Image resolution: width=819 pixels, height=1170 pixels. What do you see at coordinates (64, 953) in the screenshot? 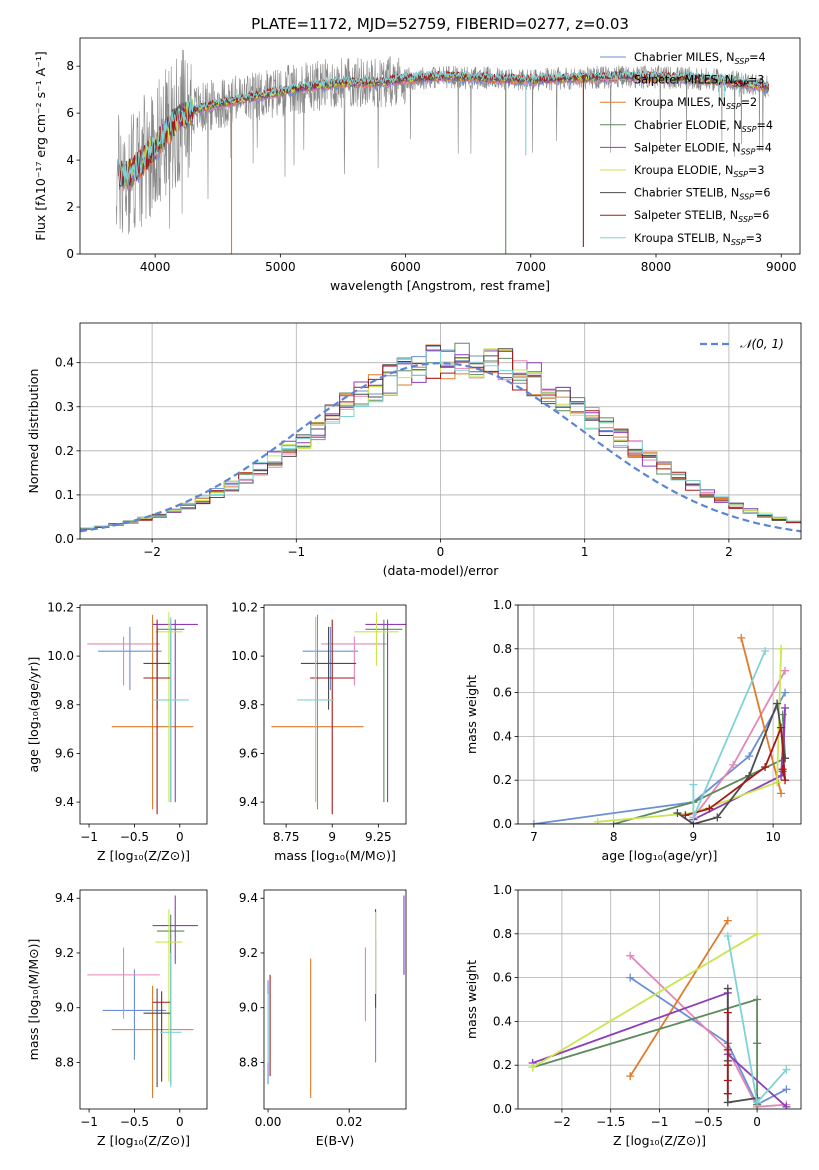
I see `y-tick-label: 9.2` at bounding box center [64, 953].